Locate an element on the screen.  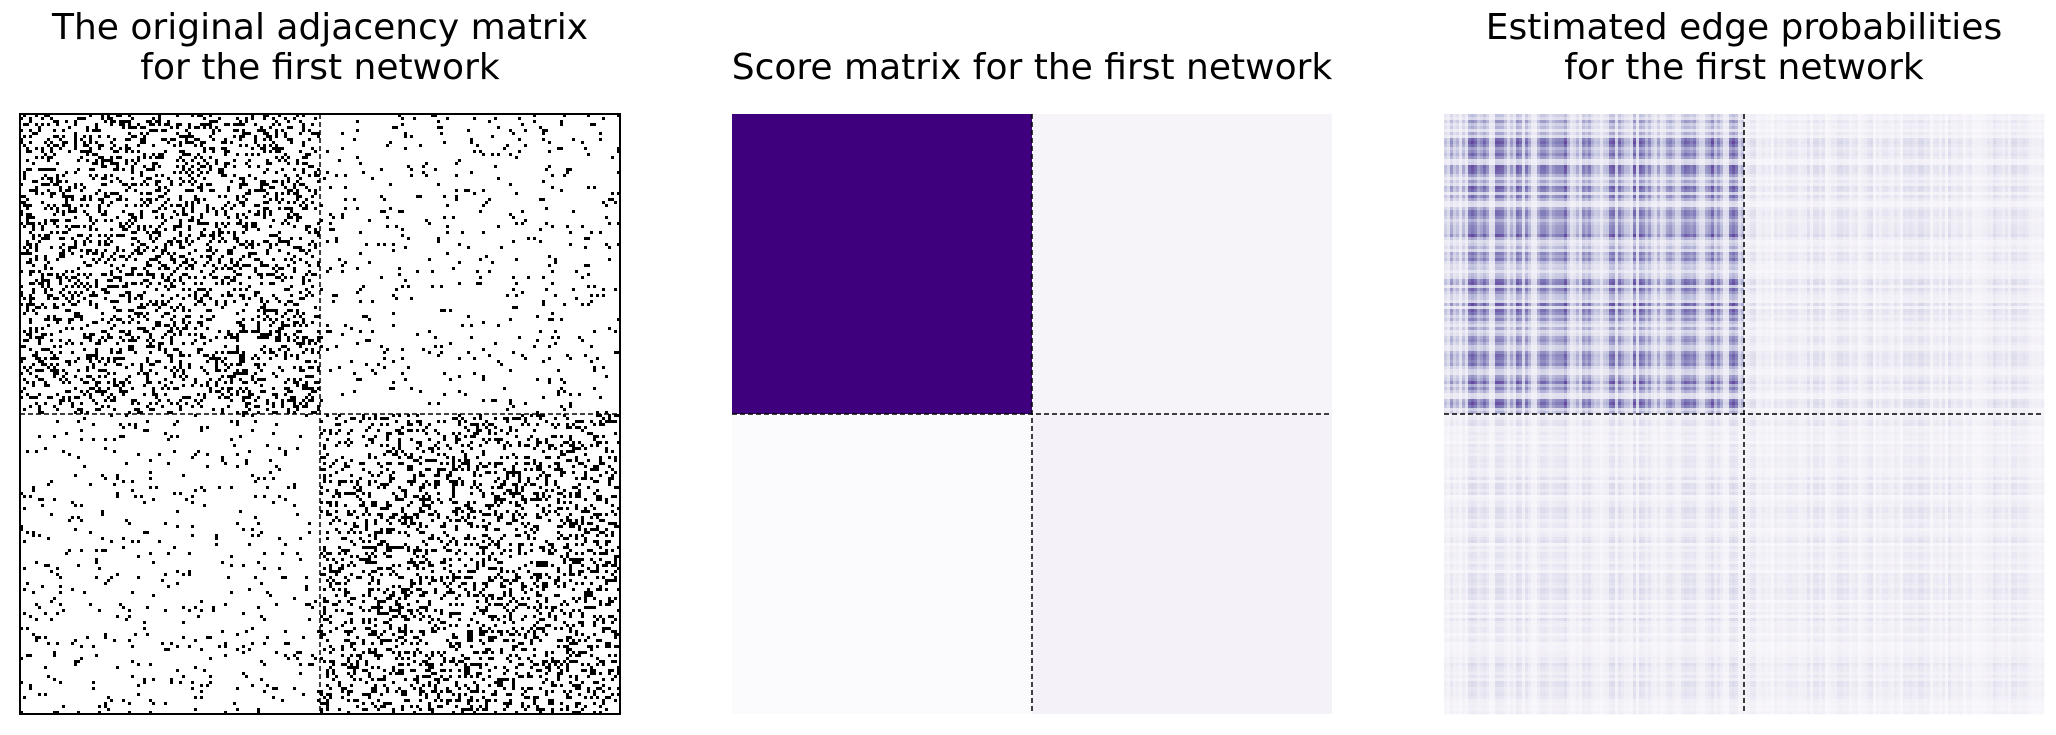
score-block-bottom-left is located at coordinates (882, 564).